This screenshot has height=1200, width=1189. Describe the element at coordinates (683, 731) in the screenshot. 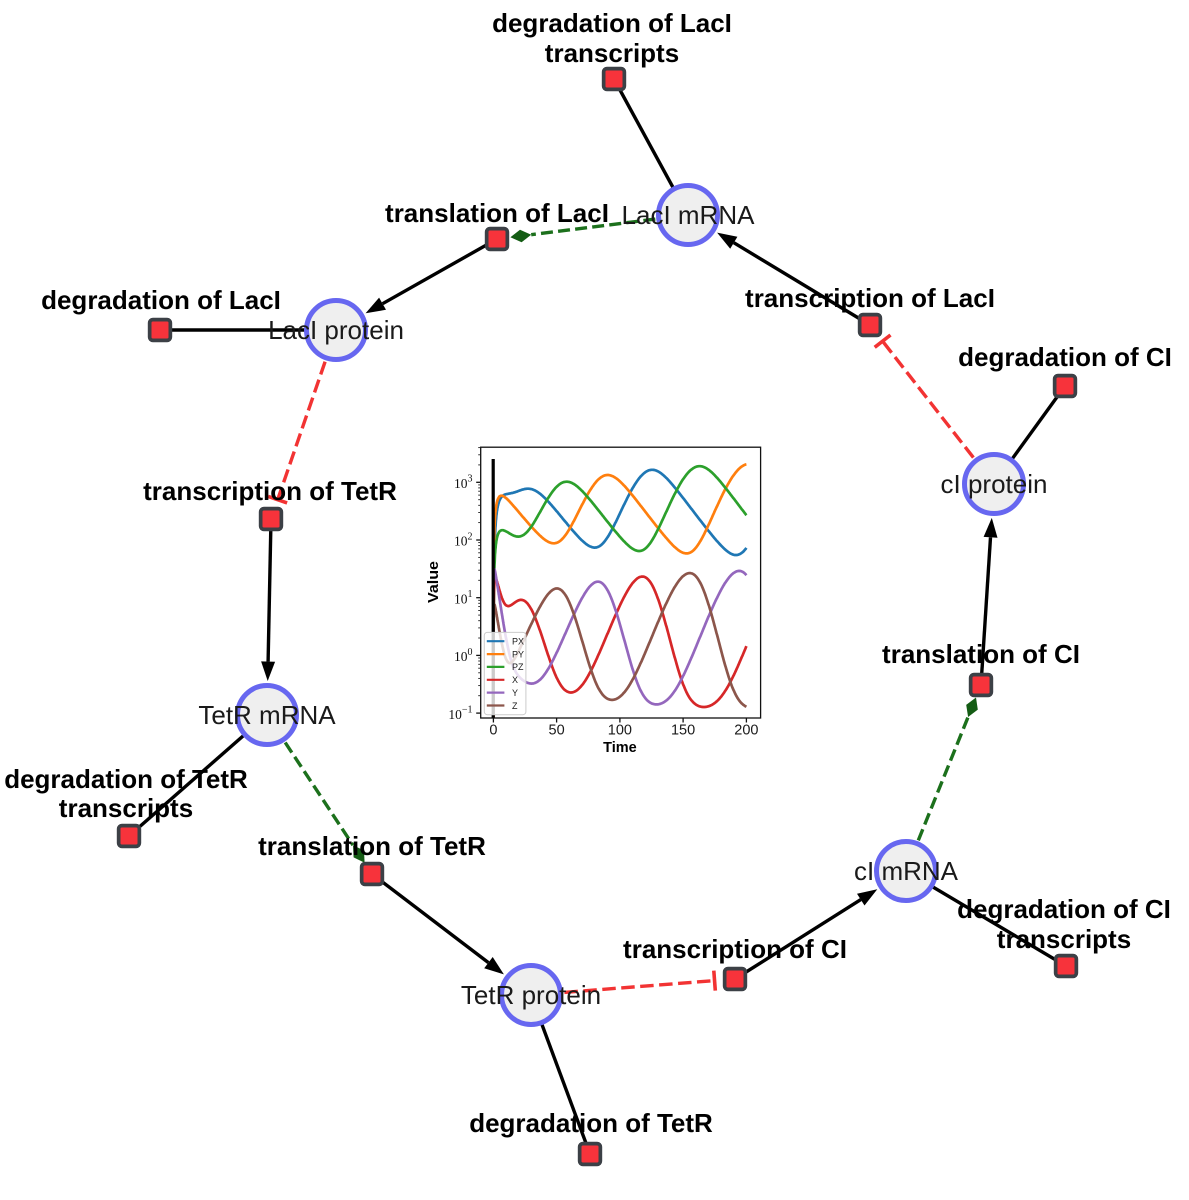

I see `svg-text: 150` at that location.